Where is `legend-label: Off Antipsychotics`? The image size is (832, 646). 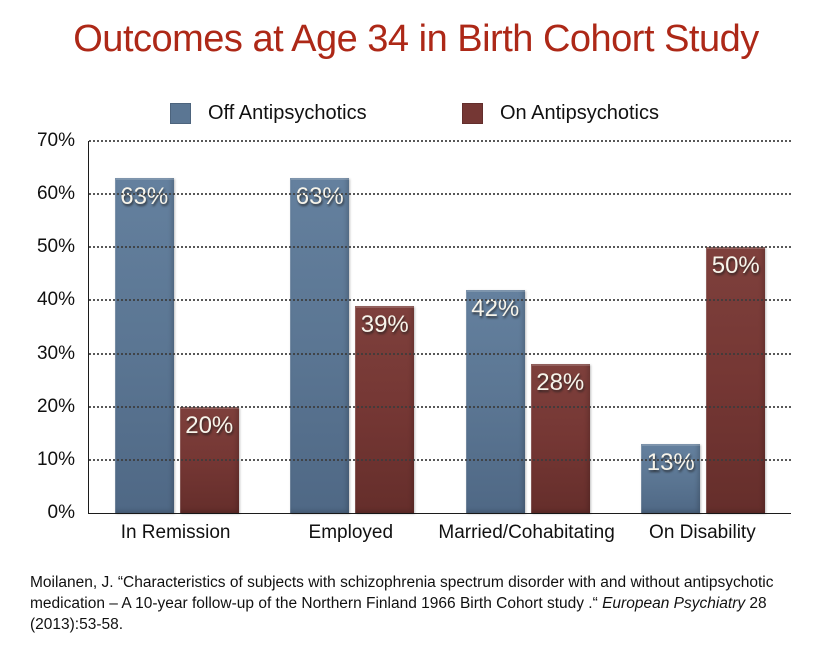 legend-label: Off Antipsychotics is located at coordinates (287, 113).